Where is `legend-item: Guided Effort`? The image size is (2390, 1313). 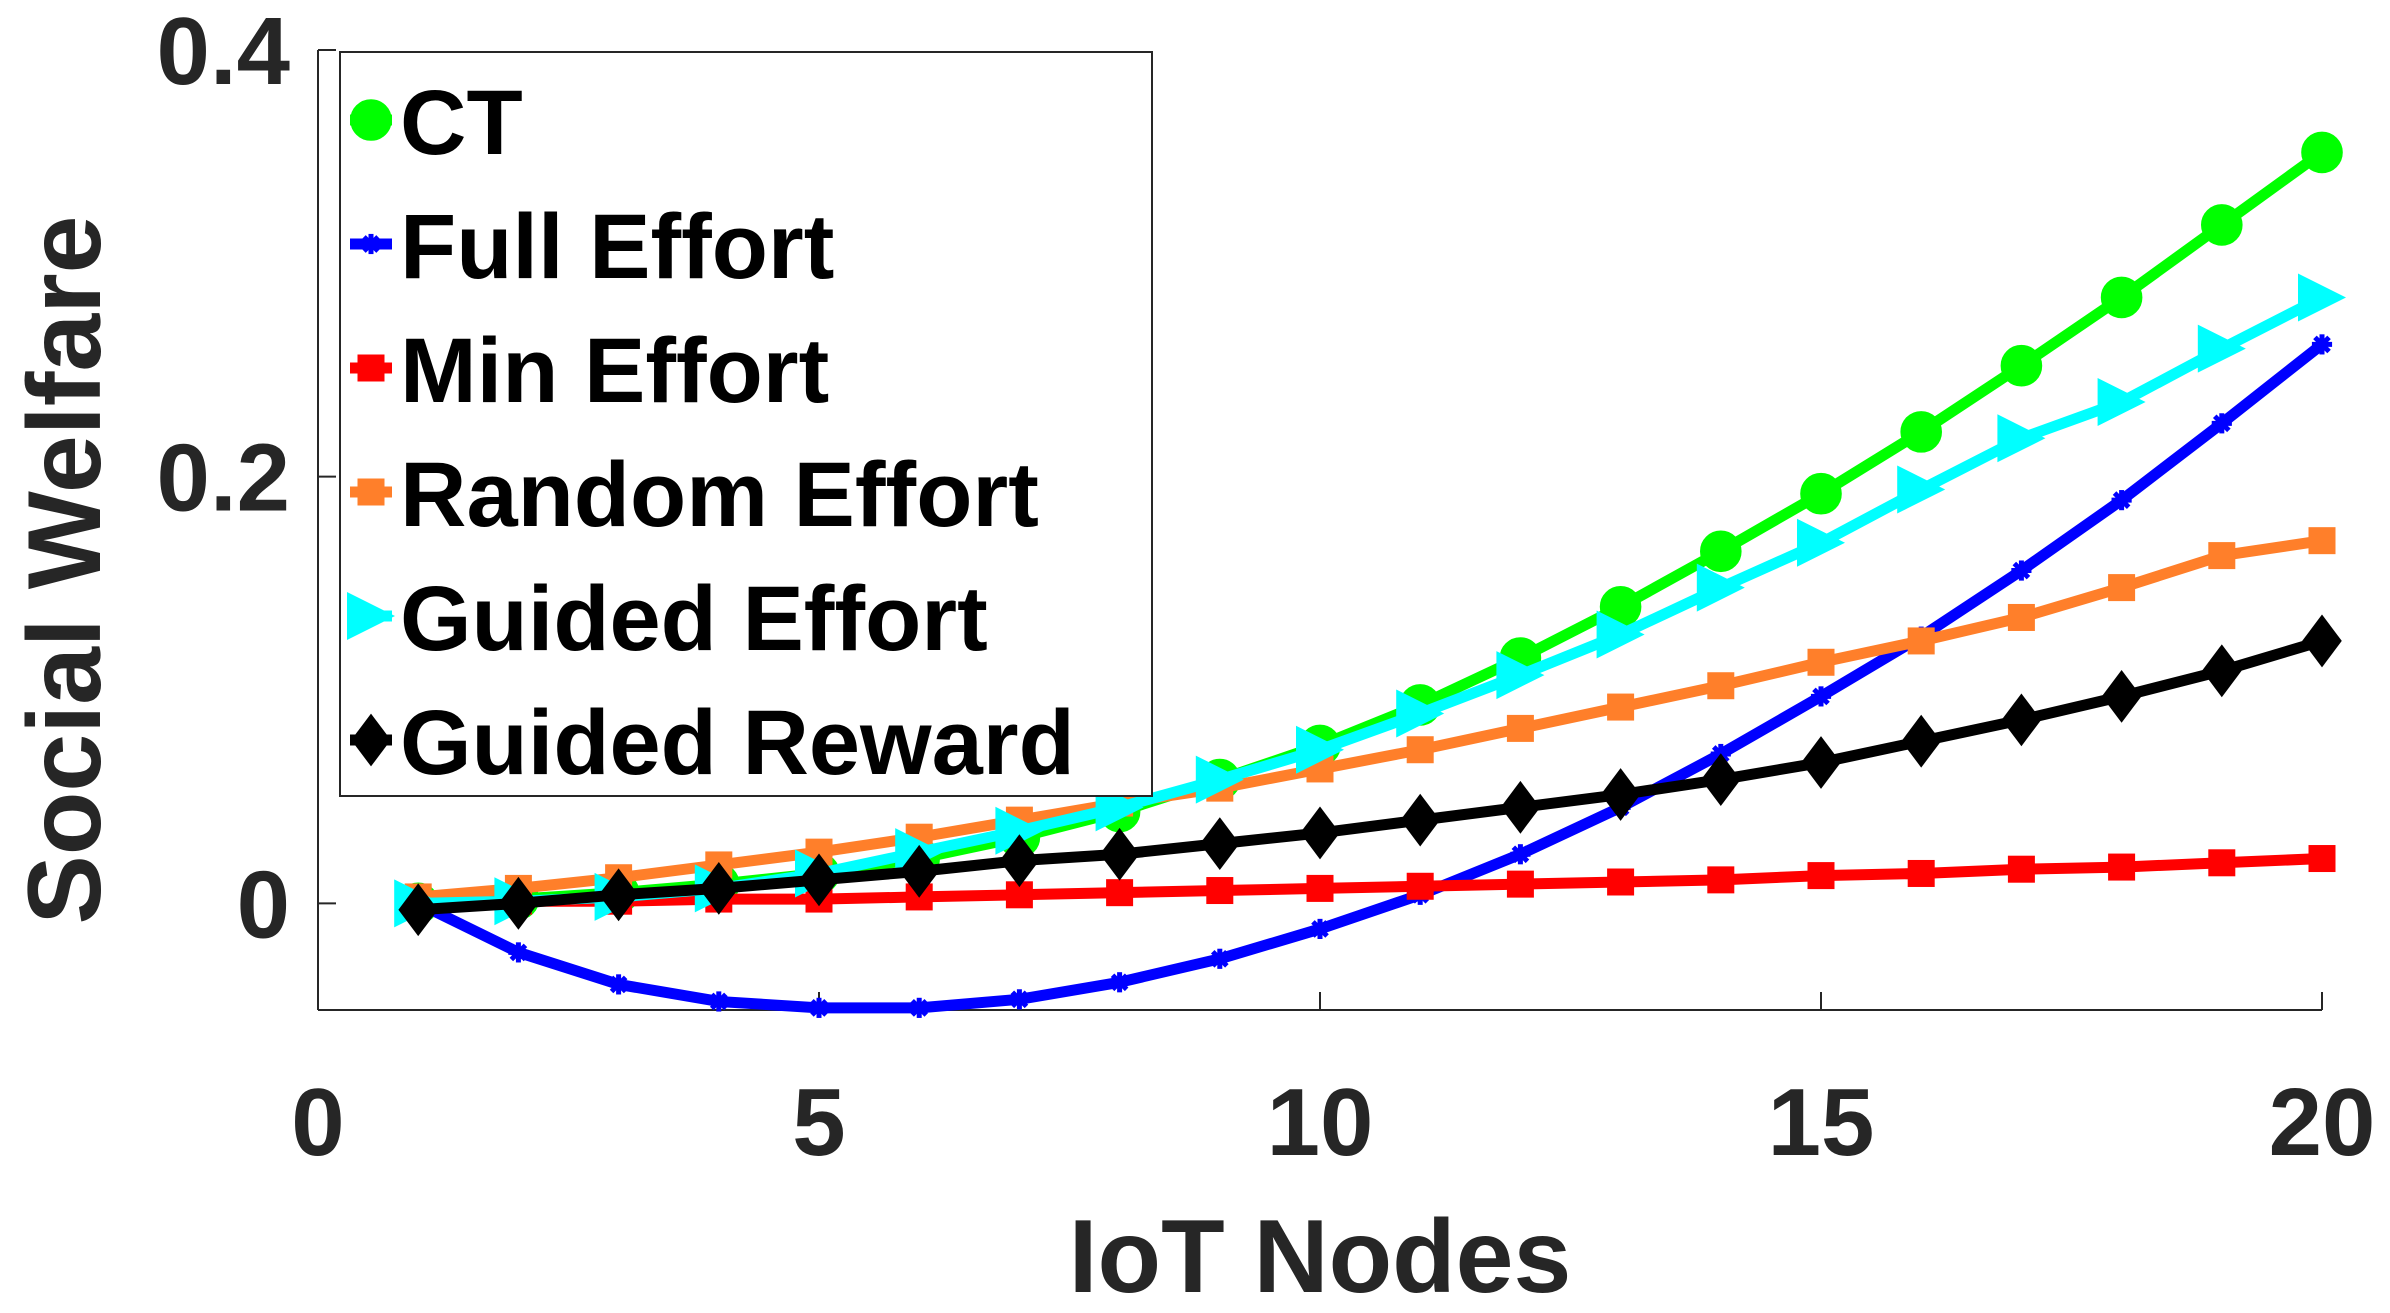
legend-item: Guided Effort is located at coordinates (667, 619).